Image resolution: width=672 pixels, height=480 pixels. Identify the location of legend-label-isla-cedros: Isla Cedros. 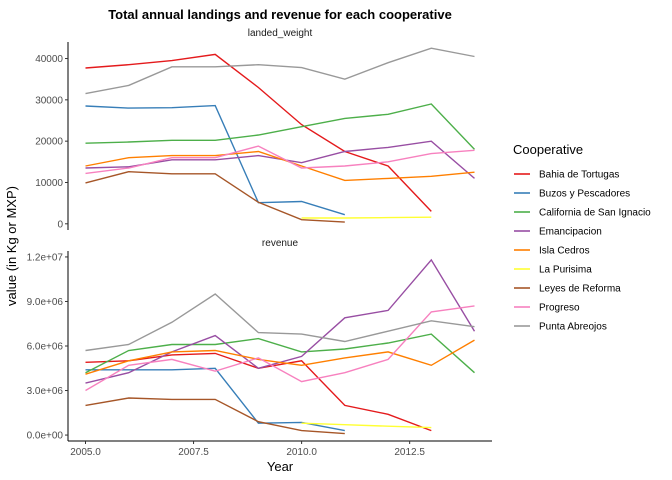
(564, 251).